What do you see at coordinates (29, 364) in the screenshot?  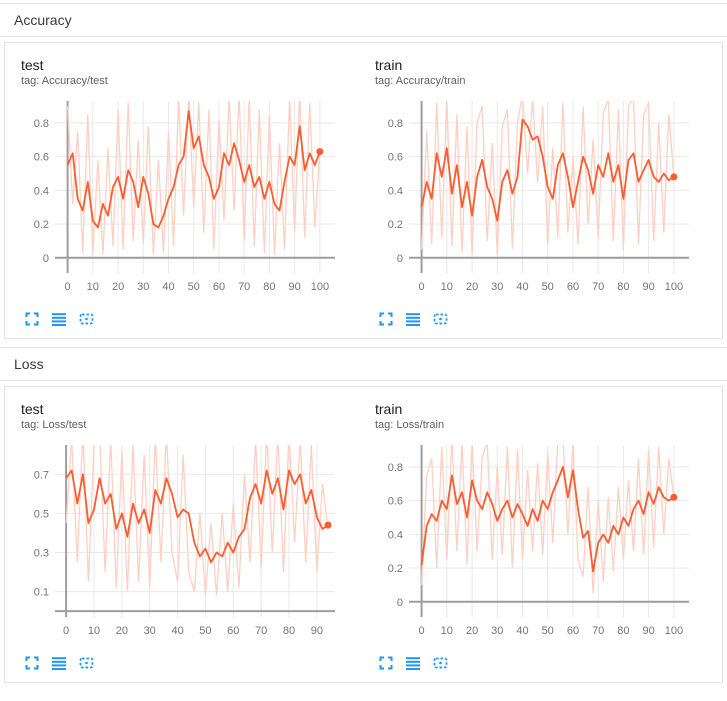 I see `section-title: Loss` at bounding box center [29, 364].